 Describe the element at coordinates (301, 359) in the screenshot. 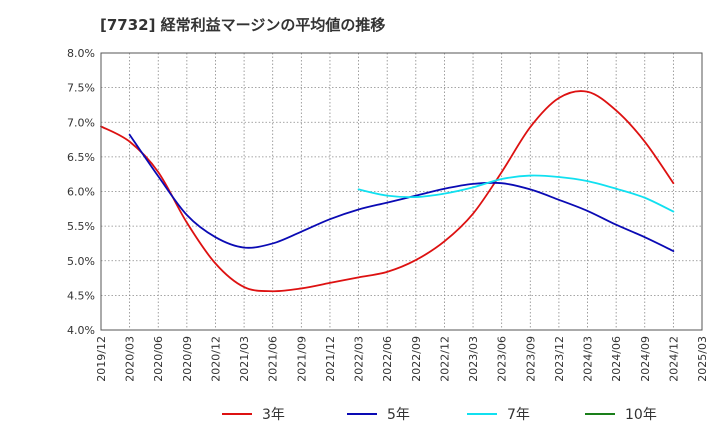

I see `x-tick-label: 2021/09` at that location.